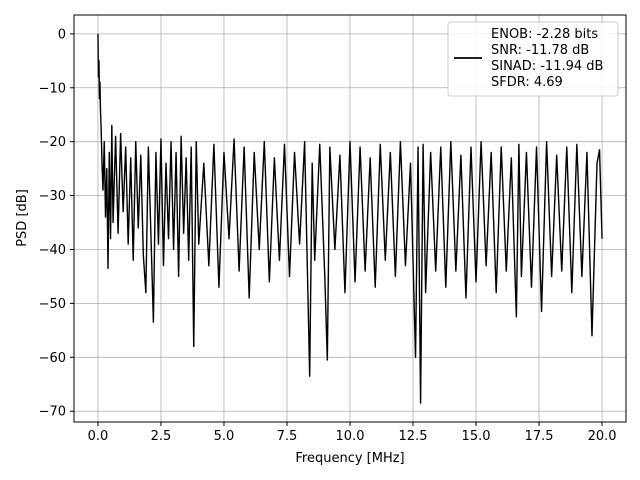 The width and height of the screenshot is (640, 480). I want to click on y-tick-label: −30, so click(52, 196).